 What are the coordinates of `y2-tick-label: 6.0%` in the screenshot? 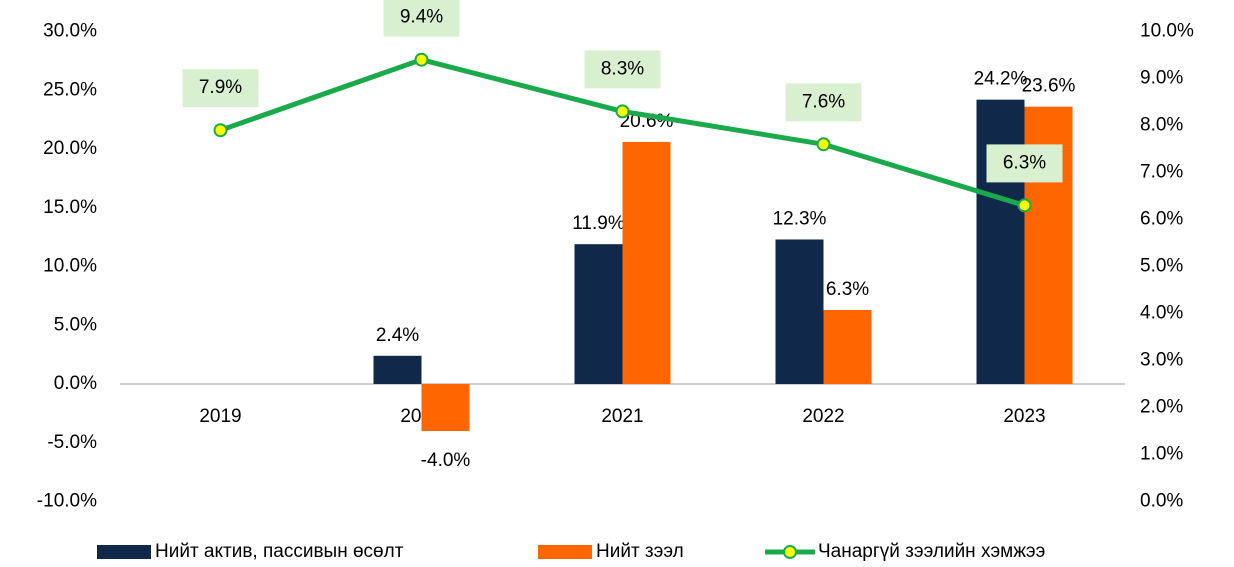 It's located at (1161, 219).